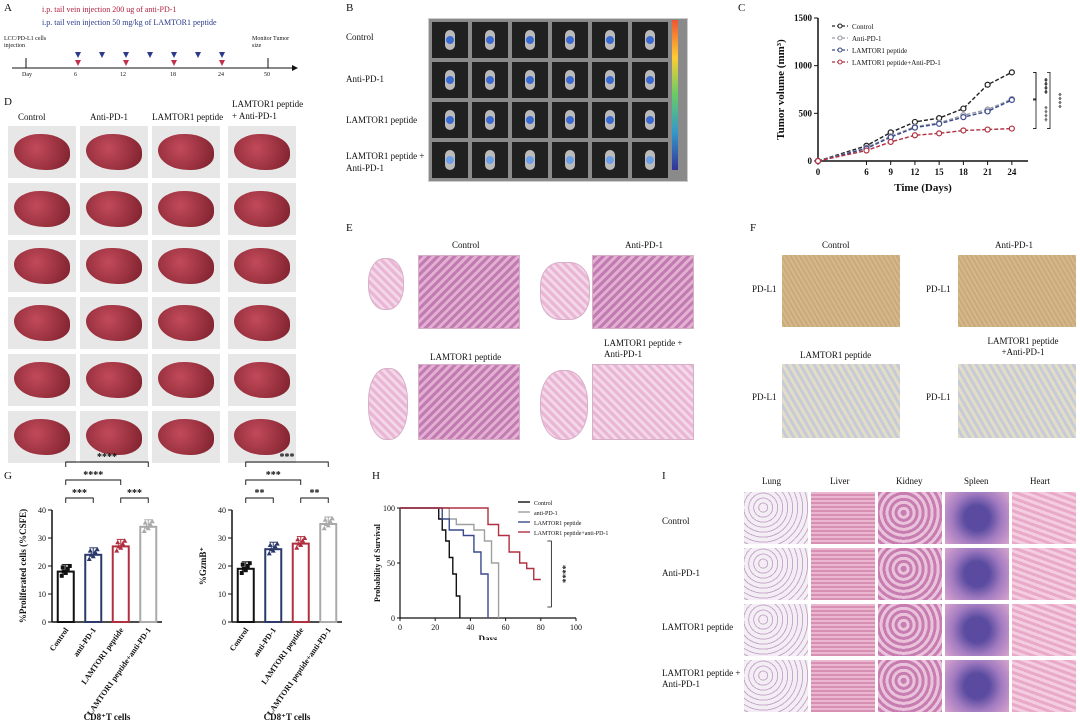 The height and width of the screenshot is (725, 1080). Describe the element at coordinates (25, 42) in the screenshot. I see `inject-label: LCC/PD-L1 cells injection` at that location.